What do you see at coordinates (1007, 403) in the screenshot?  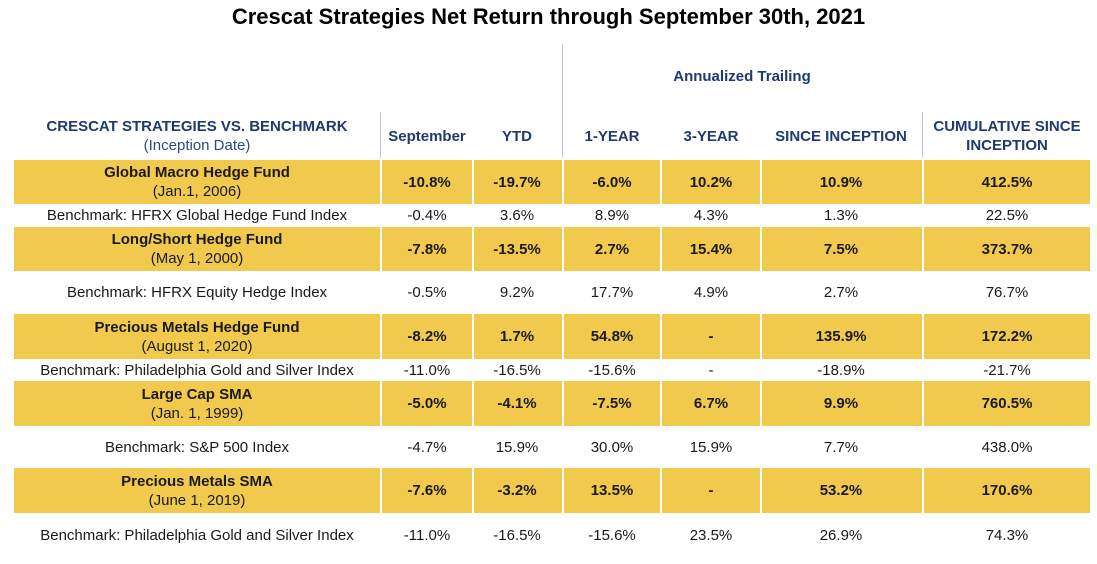 I see `cumulative-cell: 760.5%` at bounding box center [1007, 403].